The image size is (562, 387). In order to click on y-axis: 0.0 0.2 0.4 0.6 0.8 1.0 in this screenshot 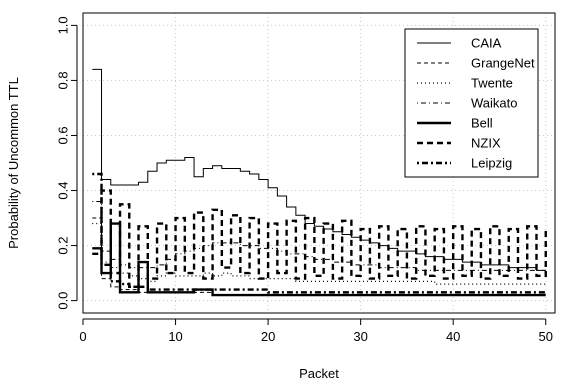, I will do `click(67, 163)`.